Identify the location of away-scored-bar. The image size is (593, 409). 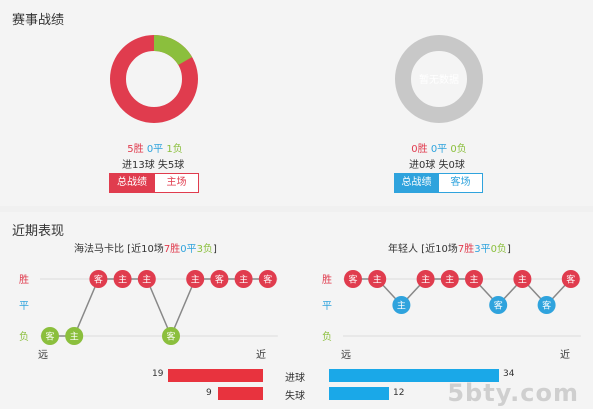
(414, 375).